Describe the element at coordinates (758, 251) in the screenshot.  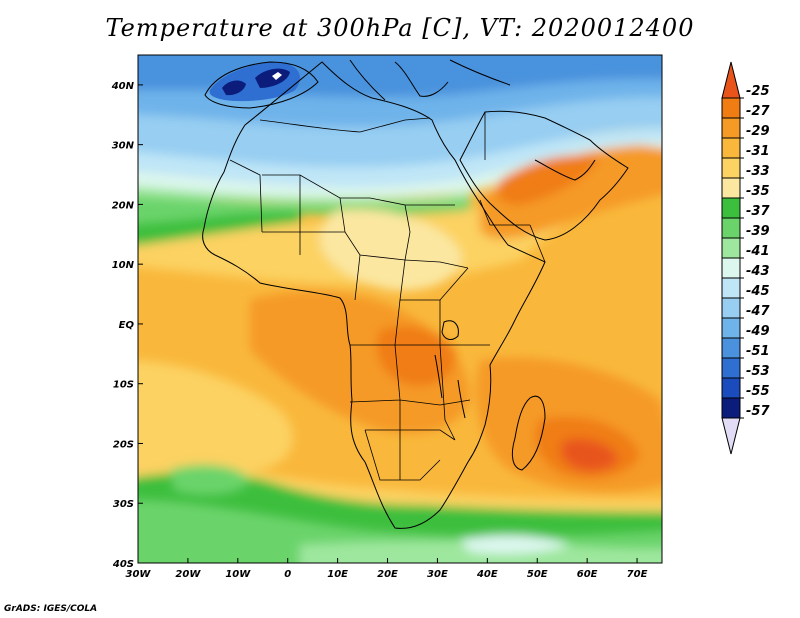
I see `colorbar-label: -41` at that location.